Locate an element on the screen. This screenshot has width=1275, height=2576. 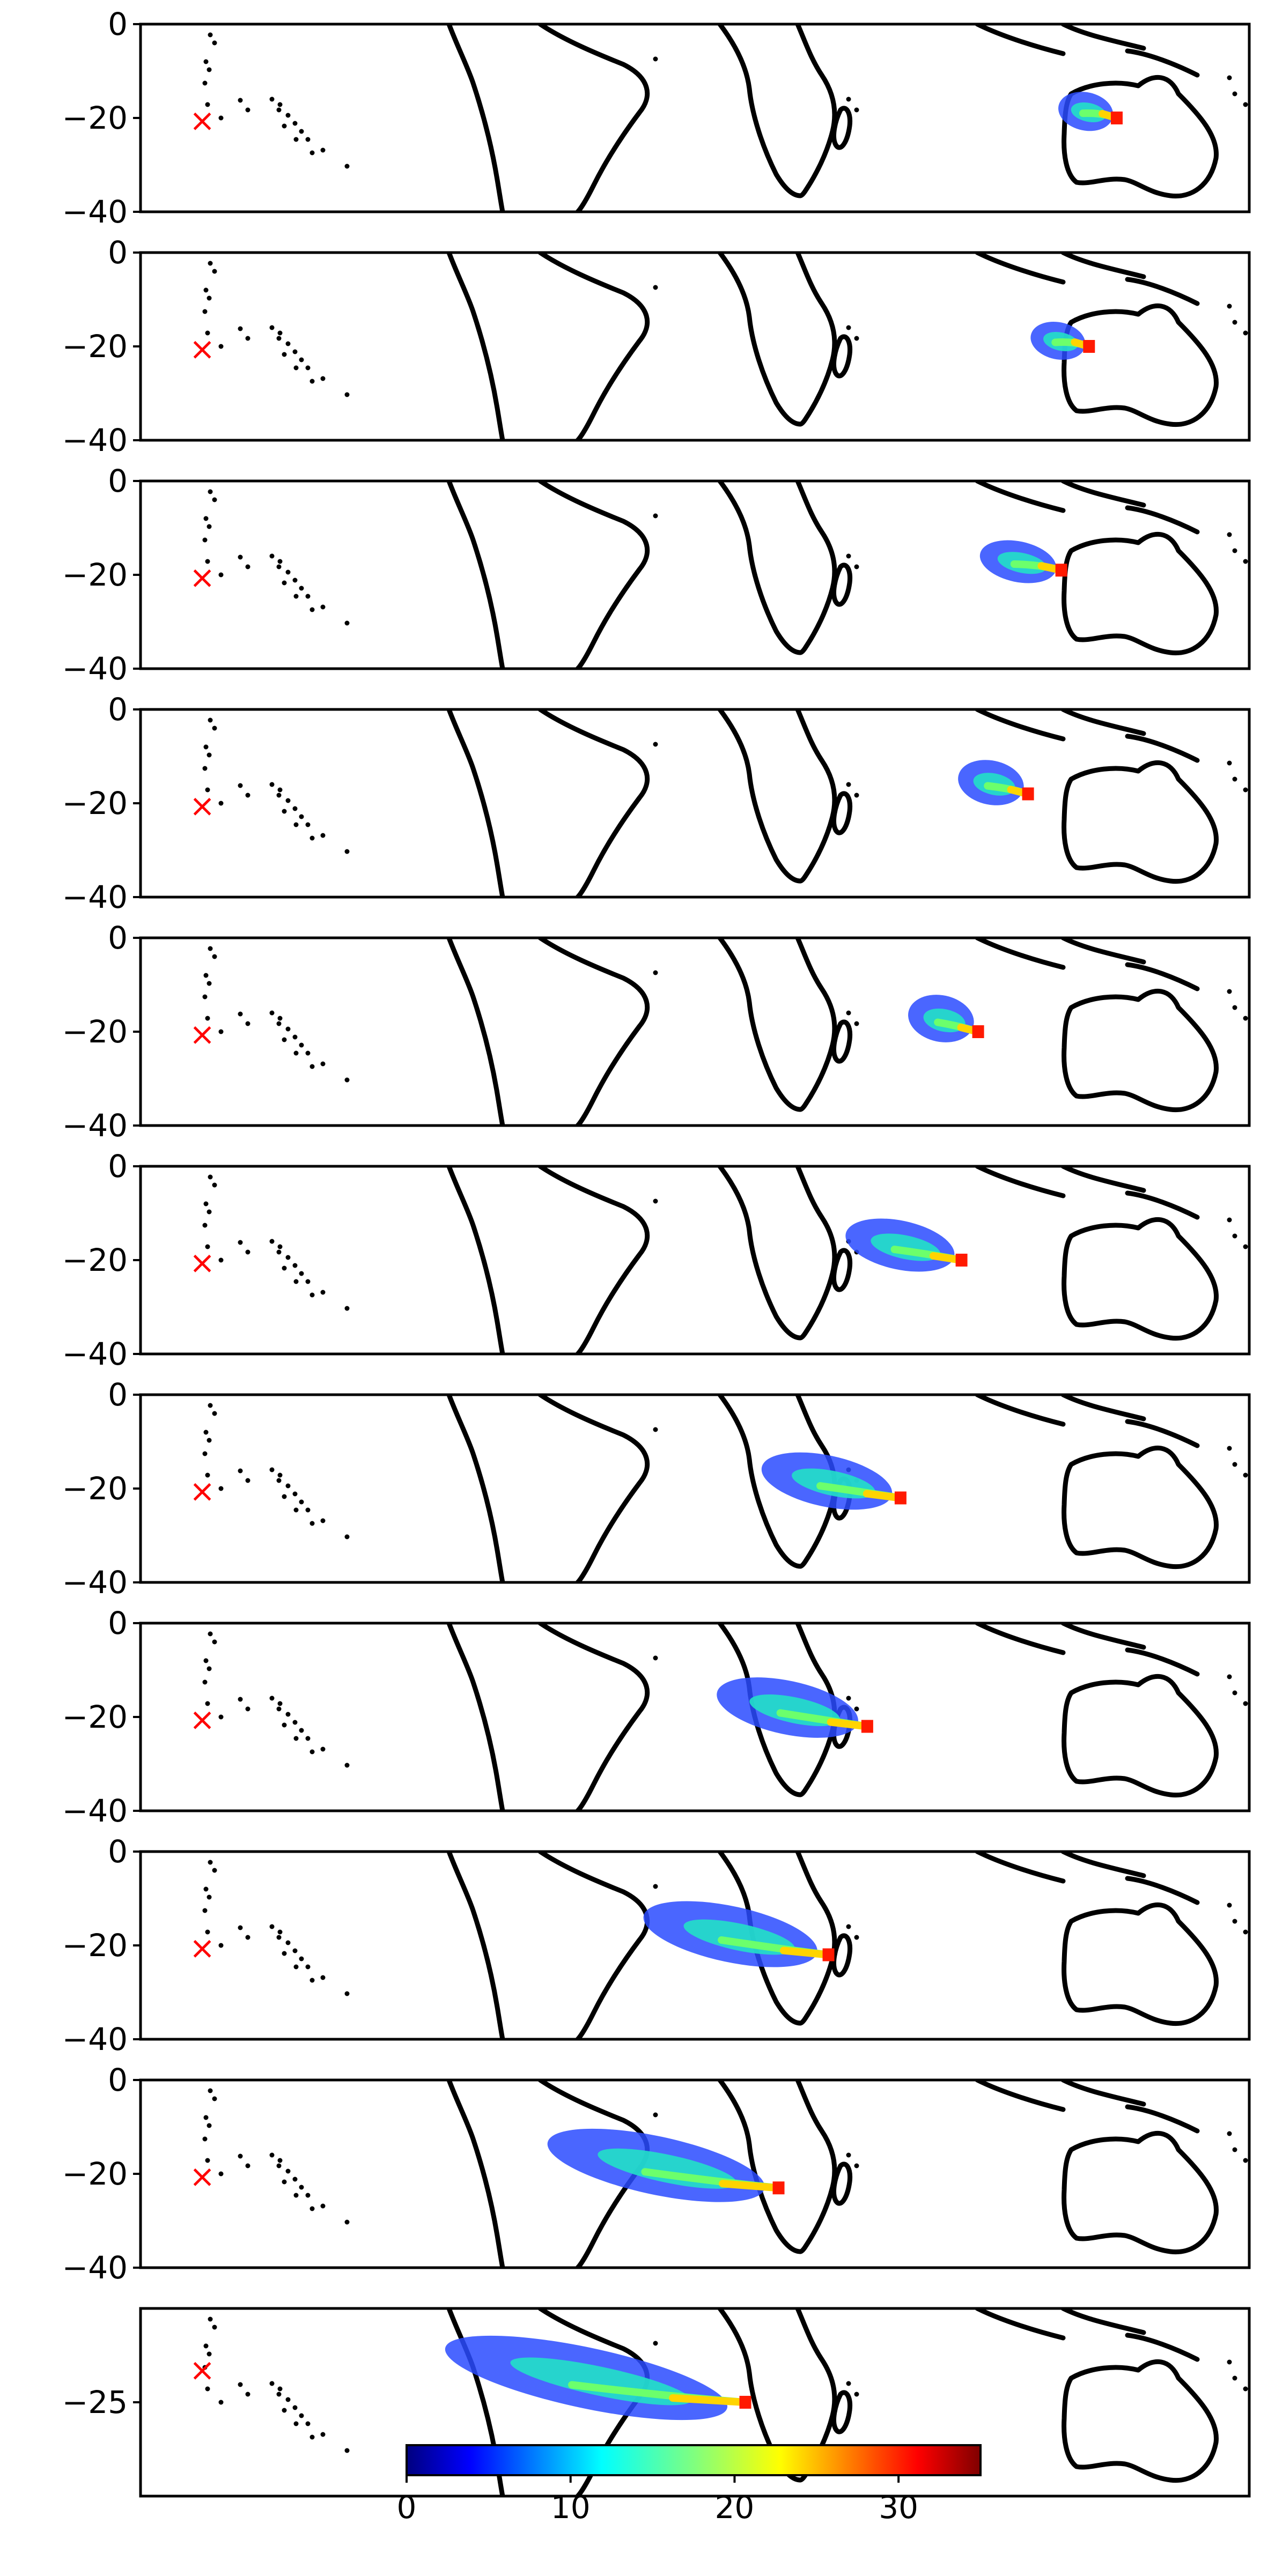
ytick-label: −25 is located at coordinates (95, 2402).